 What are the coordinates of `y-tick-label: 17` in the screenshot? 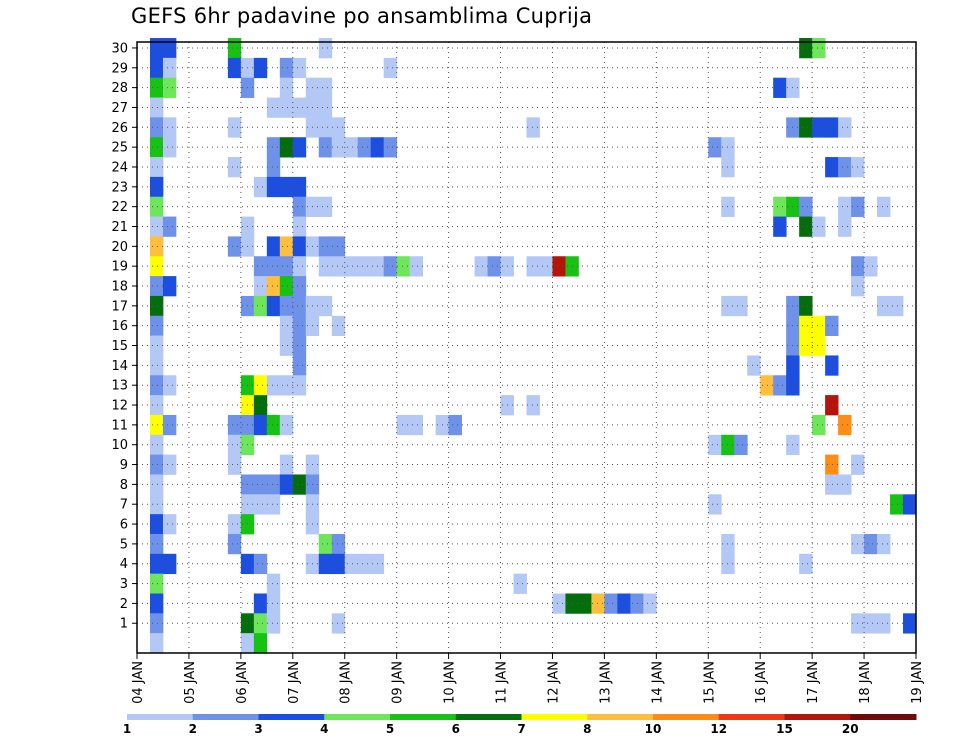 It's located at (119, 306).